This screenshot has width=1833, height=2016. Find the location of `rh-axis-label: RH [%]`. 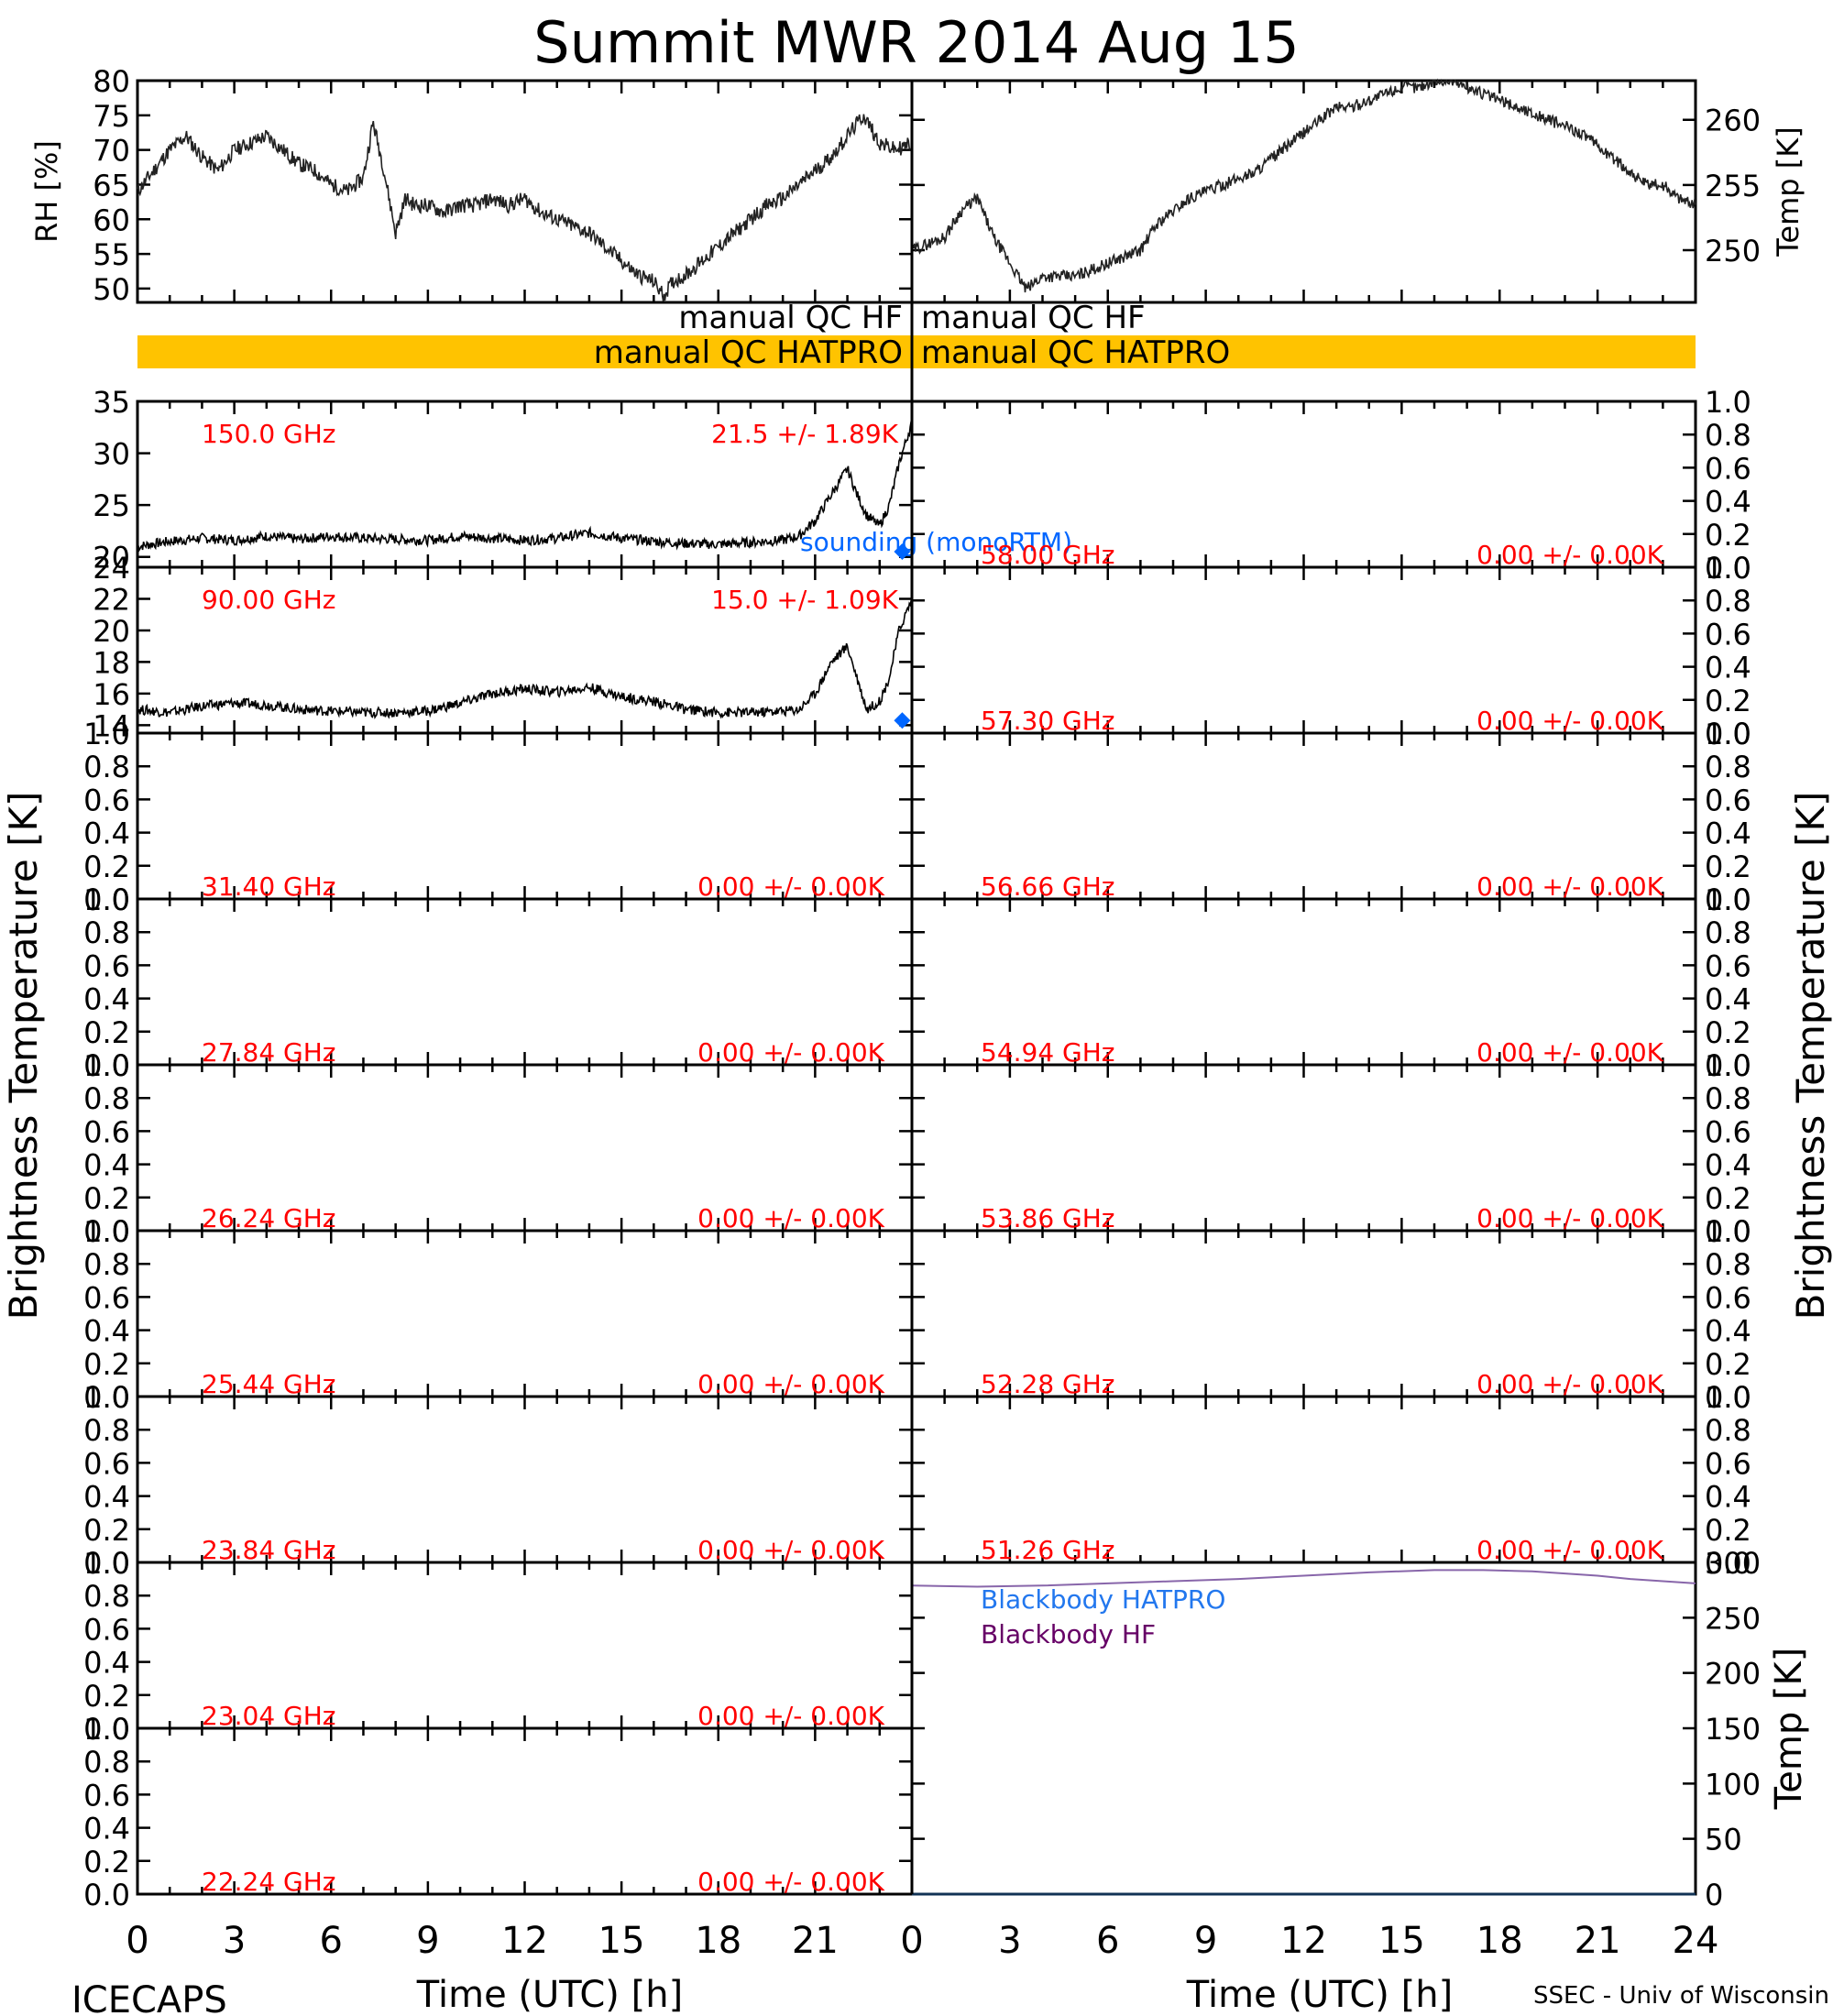

rh-axis-label: RH [%] is located at coordinates (46, 191).